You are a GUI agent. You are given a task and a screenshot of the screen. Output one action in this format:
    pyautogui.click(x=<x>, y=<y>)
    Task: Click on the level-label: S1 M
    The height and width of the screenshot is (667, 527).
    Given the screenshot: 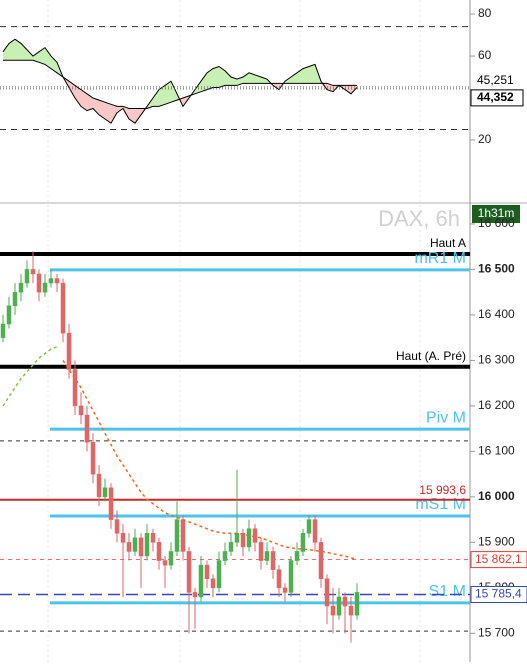 What is the action you would take?
    pyautogui.click(x=447, y=591)
    